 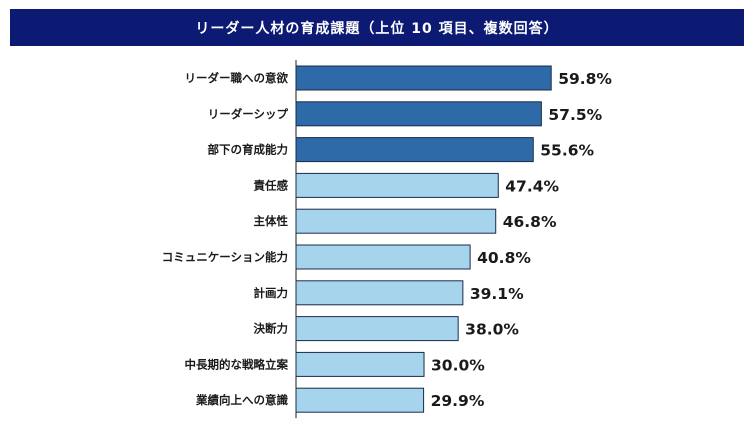 What do you see at coordinates (504, 258) in the screenshot?
I see `value-label-6: 40.8%` at bounding box center [504, 258].